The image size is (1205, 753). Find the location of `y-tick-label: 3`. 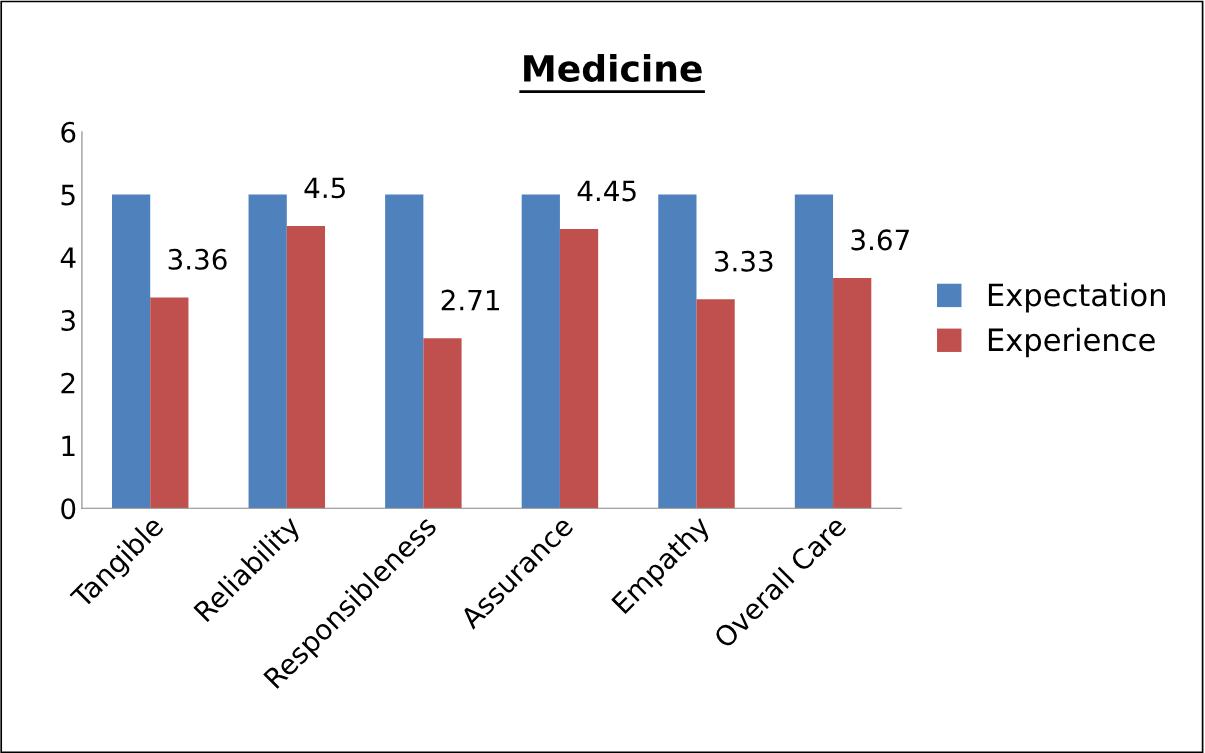

y-tick-label: 3 is located at coordinates (68, 320).